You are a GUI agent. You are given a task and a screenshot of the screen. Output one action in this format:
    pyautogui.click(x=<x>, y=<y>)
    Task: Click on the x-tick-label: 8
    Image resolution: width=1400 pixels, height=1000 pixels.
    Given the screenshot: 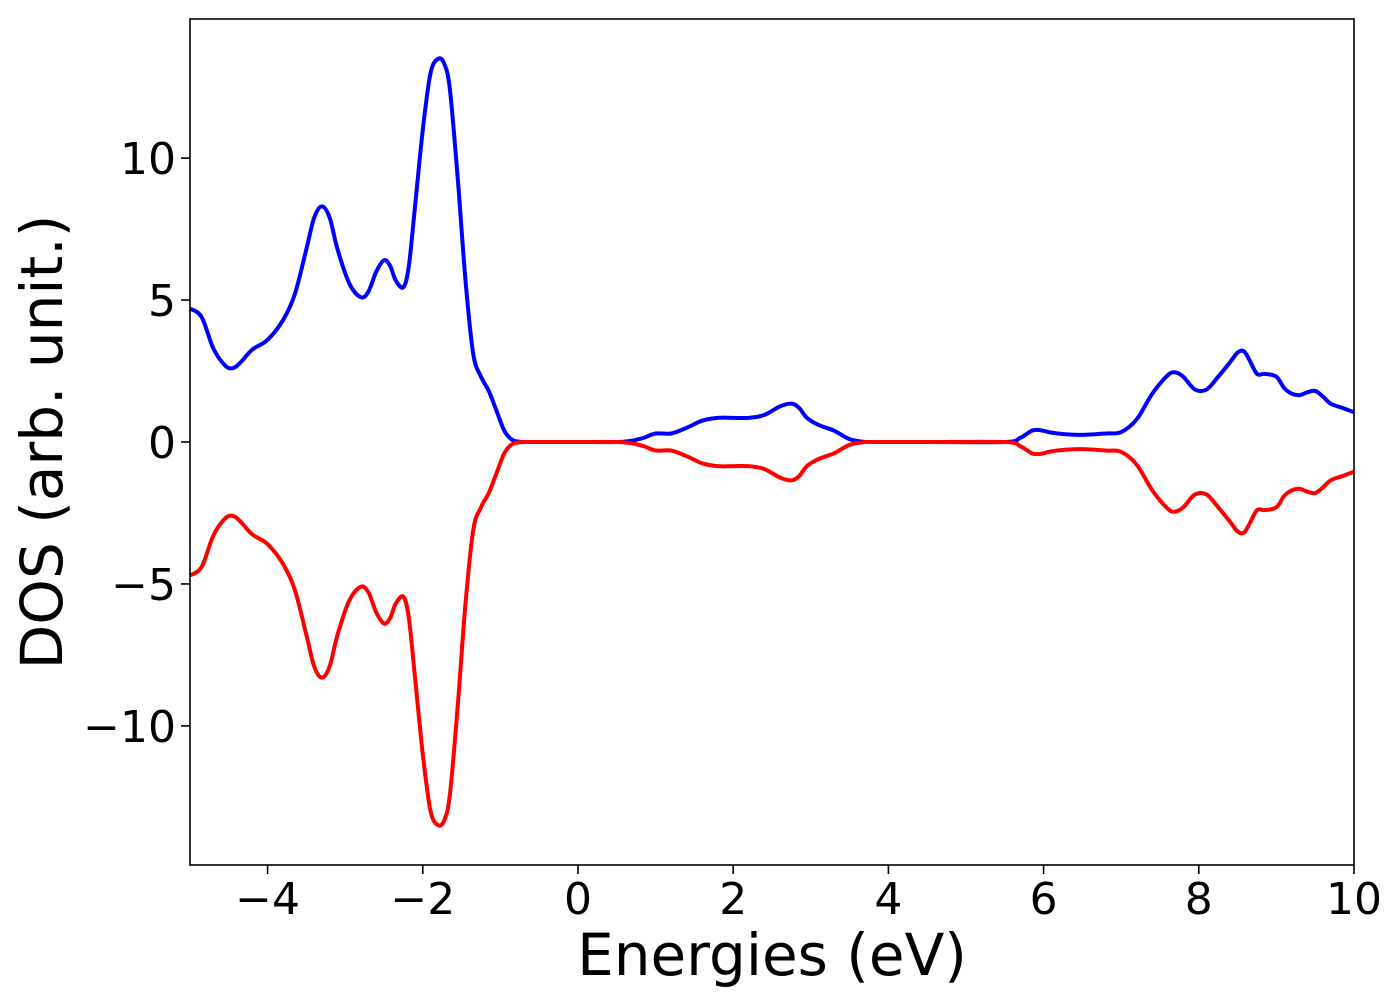 What is the action you would take?
    pyautogui.click(x=1199, y=899)
    